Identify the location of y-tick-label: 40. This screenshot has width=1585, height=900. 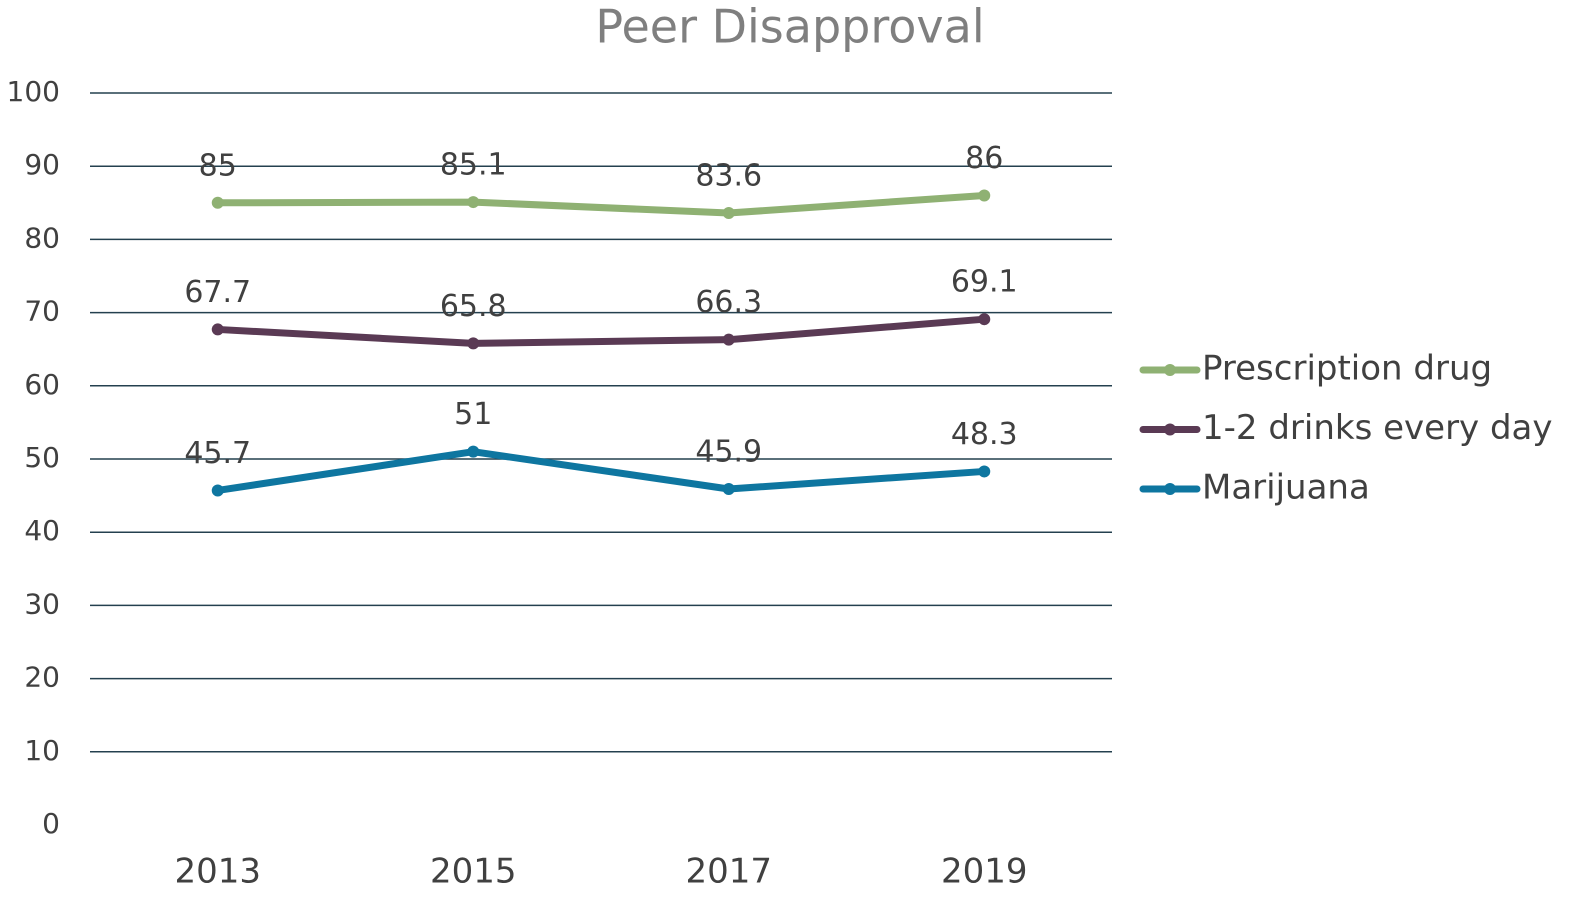
(42, 530).